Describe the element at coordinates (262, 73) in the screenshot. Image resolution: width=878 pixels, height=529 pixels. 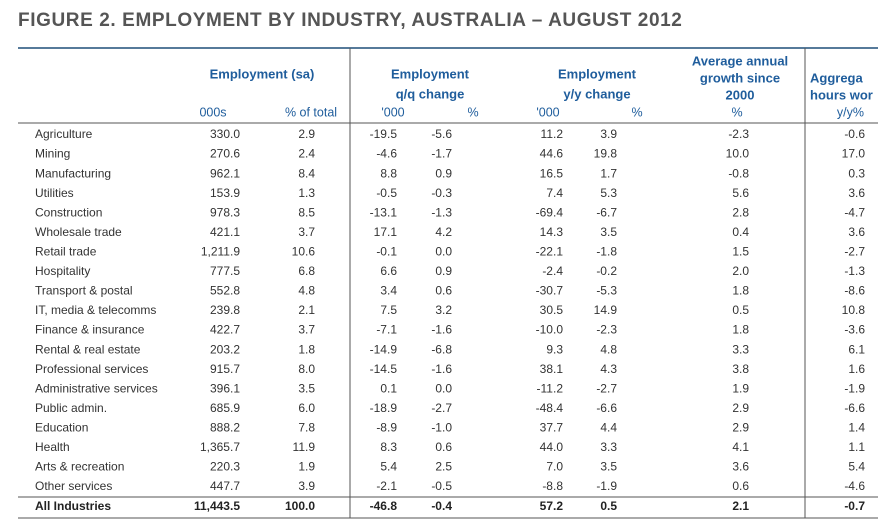
I see `group-header: Employment (sa)` at that location.